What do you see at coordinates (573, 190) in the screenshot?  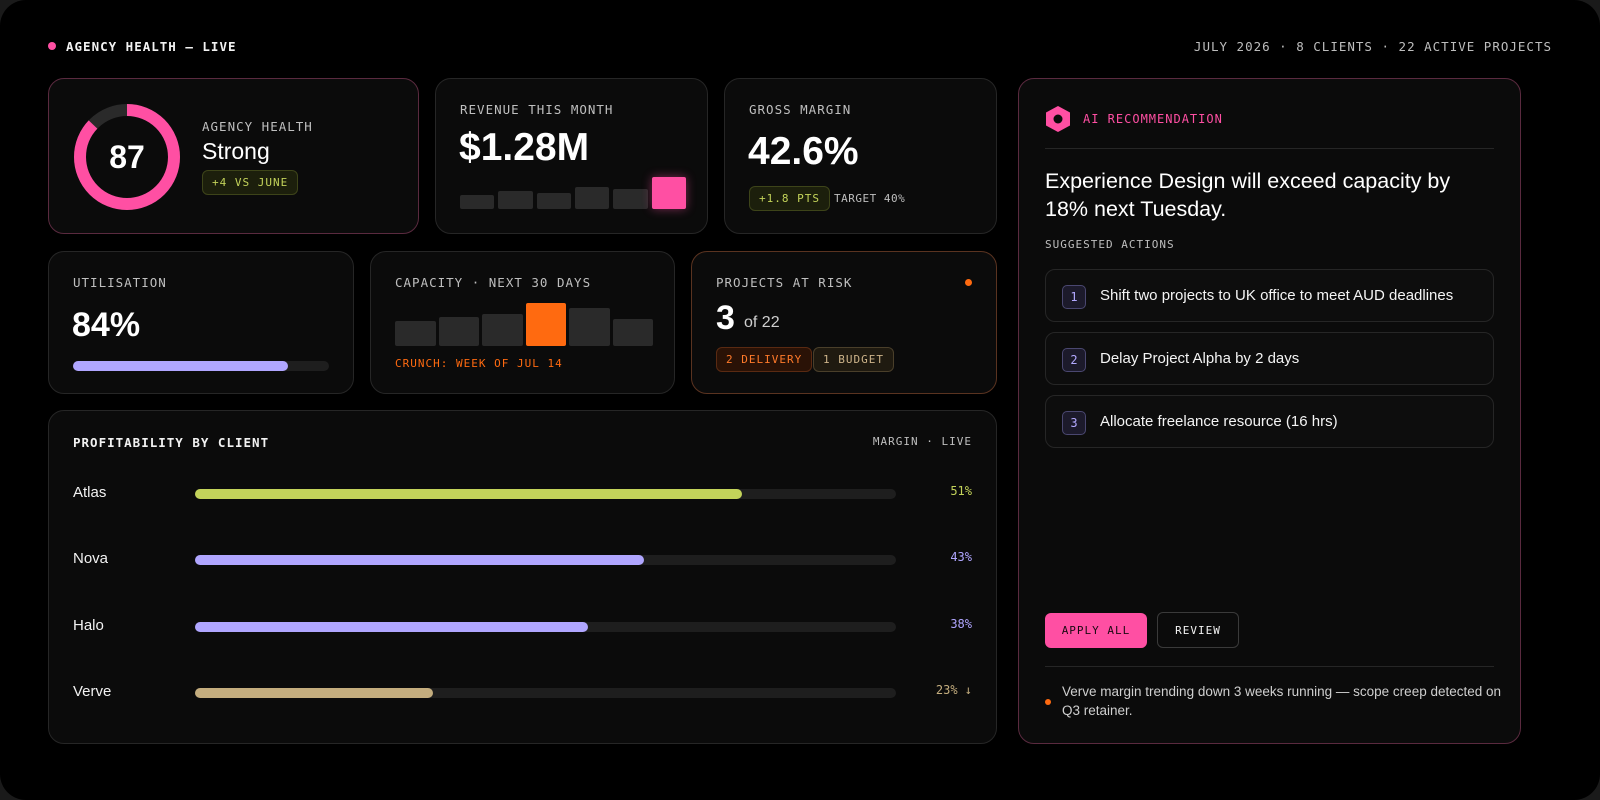 I see `revenue-bar-chart` at bounding box center [573, 190].